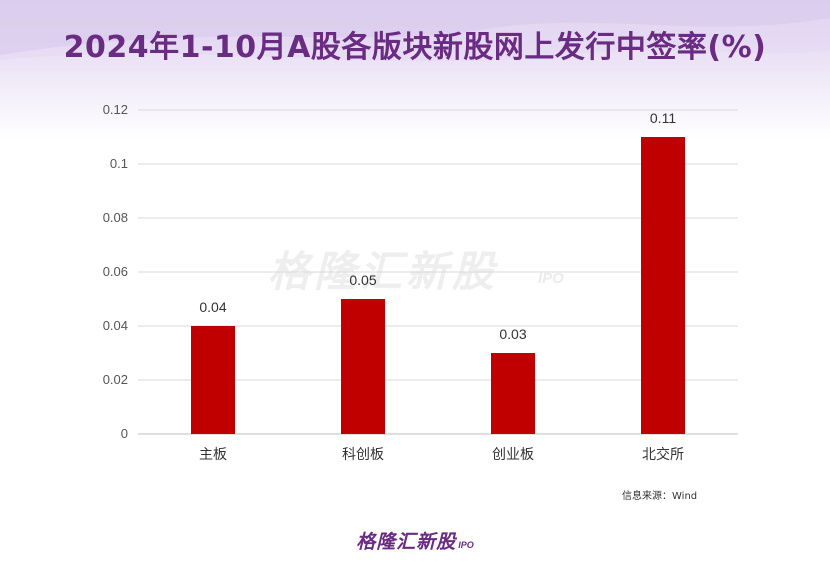 The width and height of the screenshot is (830, 576). What do you see at coordinates (362, 280) in the screenshot?
I see `data-label: 0.05` at bounding box center [362, 280].